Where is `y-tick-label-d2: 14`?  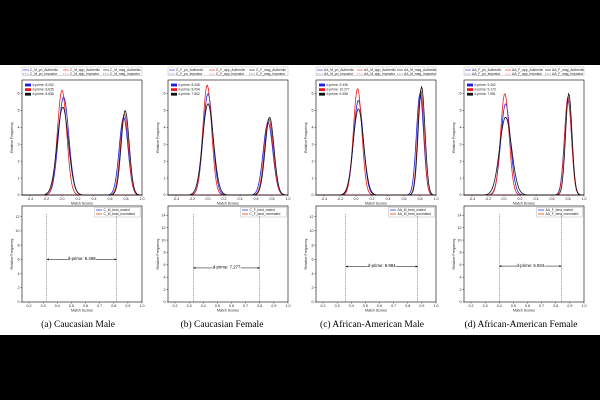 y-tick-label-d2: 14 is located at coordinates (460, 215).